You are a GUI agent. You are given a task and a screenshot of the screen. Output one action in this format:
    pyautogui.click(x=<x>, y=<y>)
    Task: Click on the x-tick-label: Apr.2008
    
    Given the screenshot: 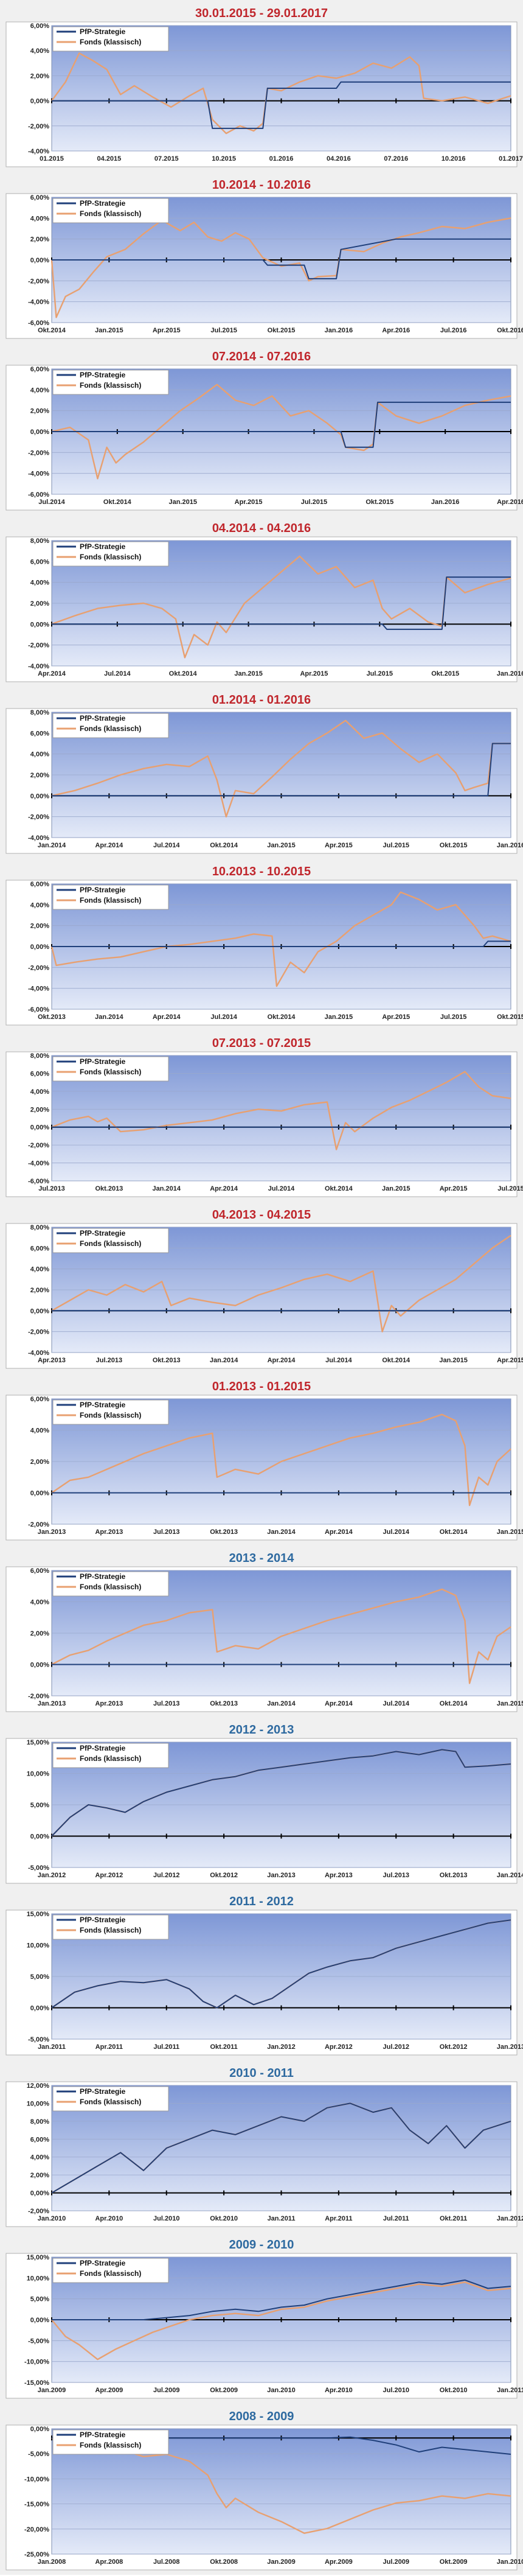 What is the action you would take?
    pyautogui.click(x=109, y=2562)
    